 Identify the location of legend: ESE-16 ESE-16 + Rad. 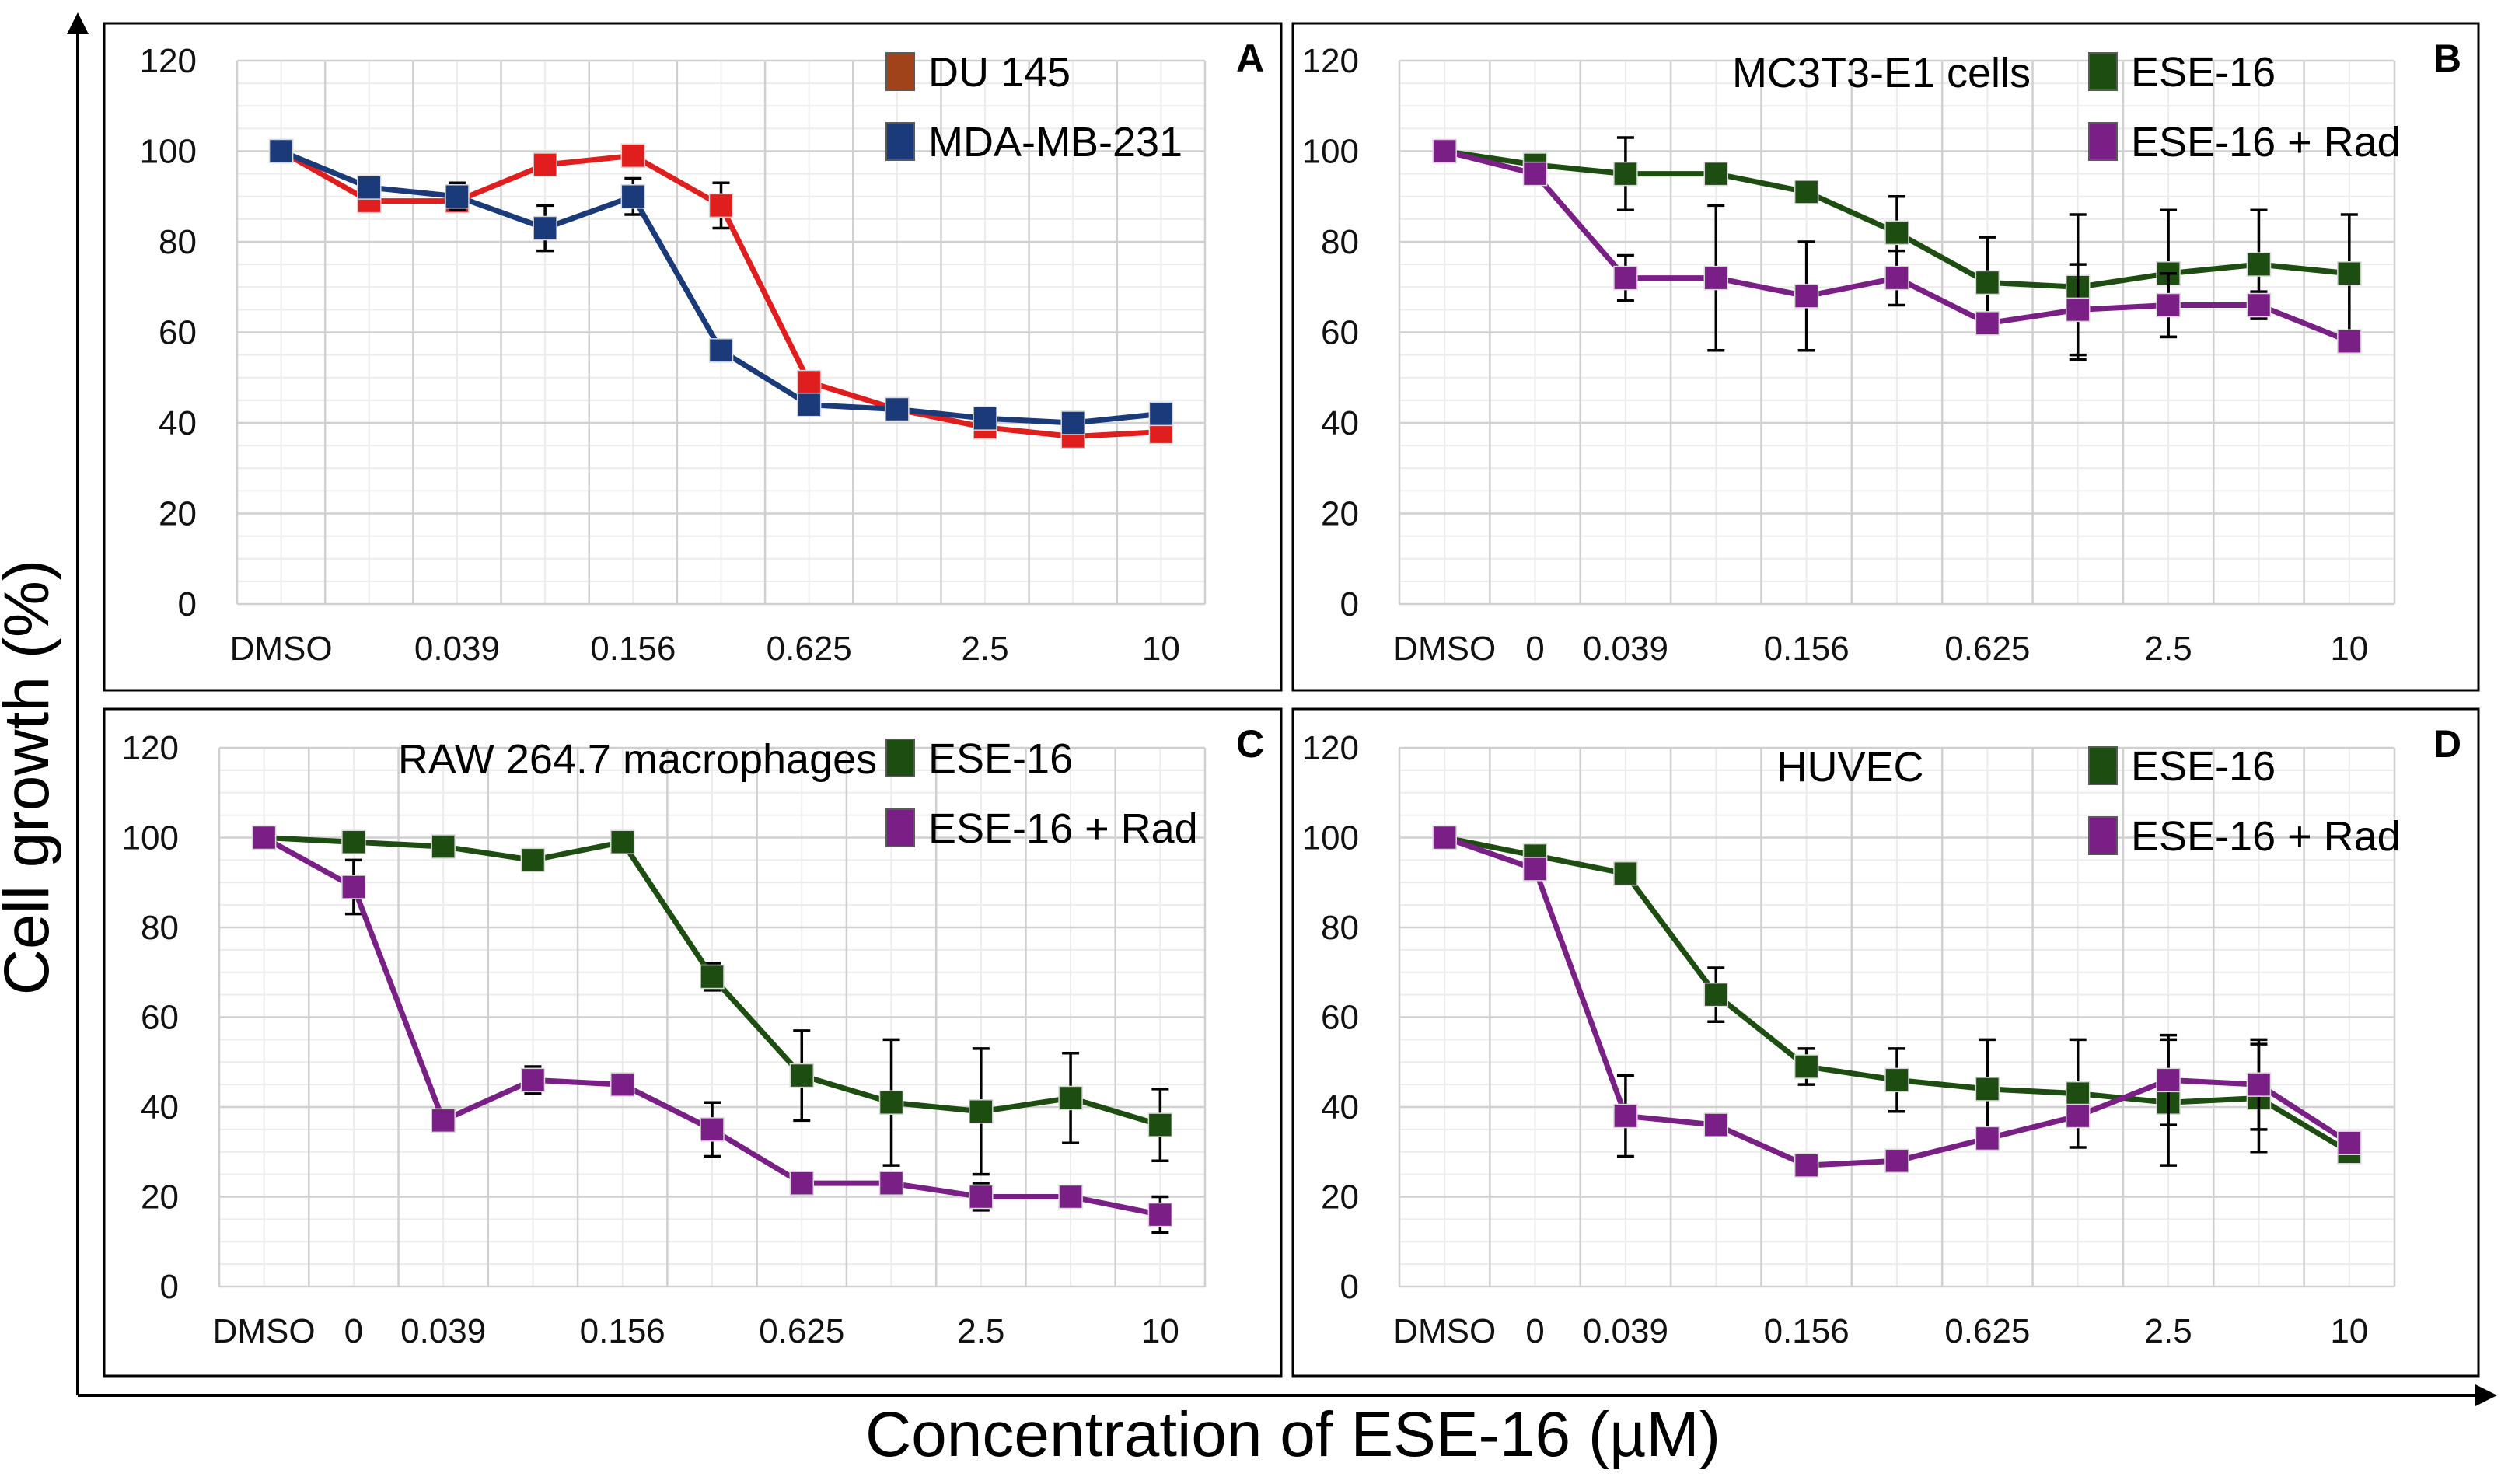
(1041, 793).